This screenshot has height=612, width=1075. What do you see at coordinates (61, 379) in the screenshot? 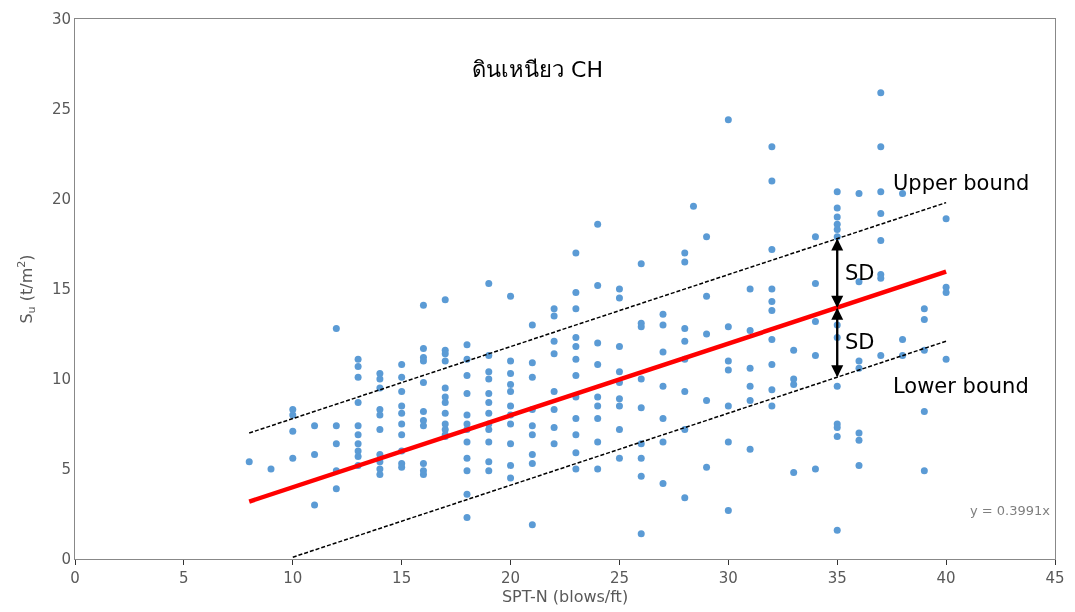
I see `y-tick-label: 10` at bounding box center [61, 379].